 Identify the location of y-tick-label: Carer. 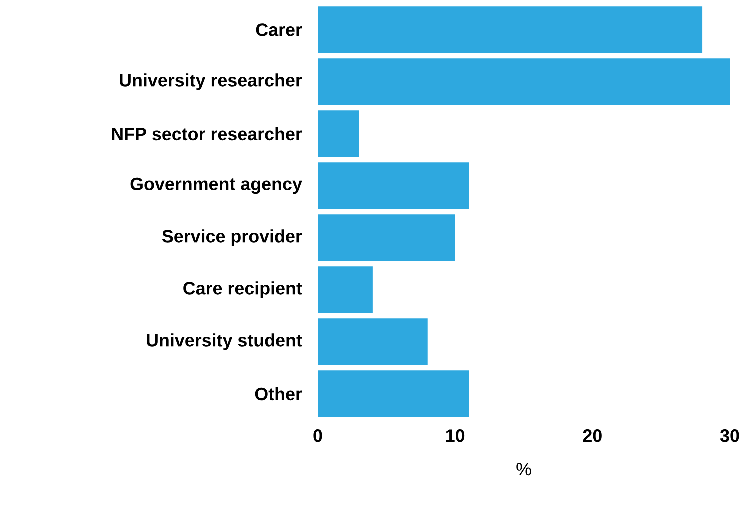
(279, 30).